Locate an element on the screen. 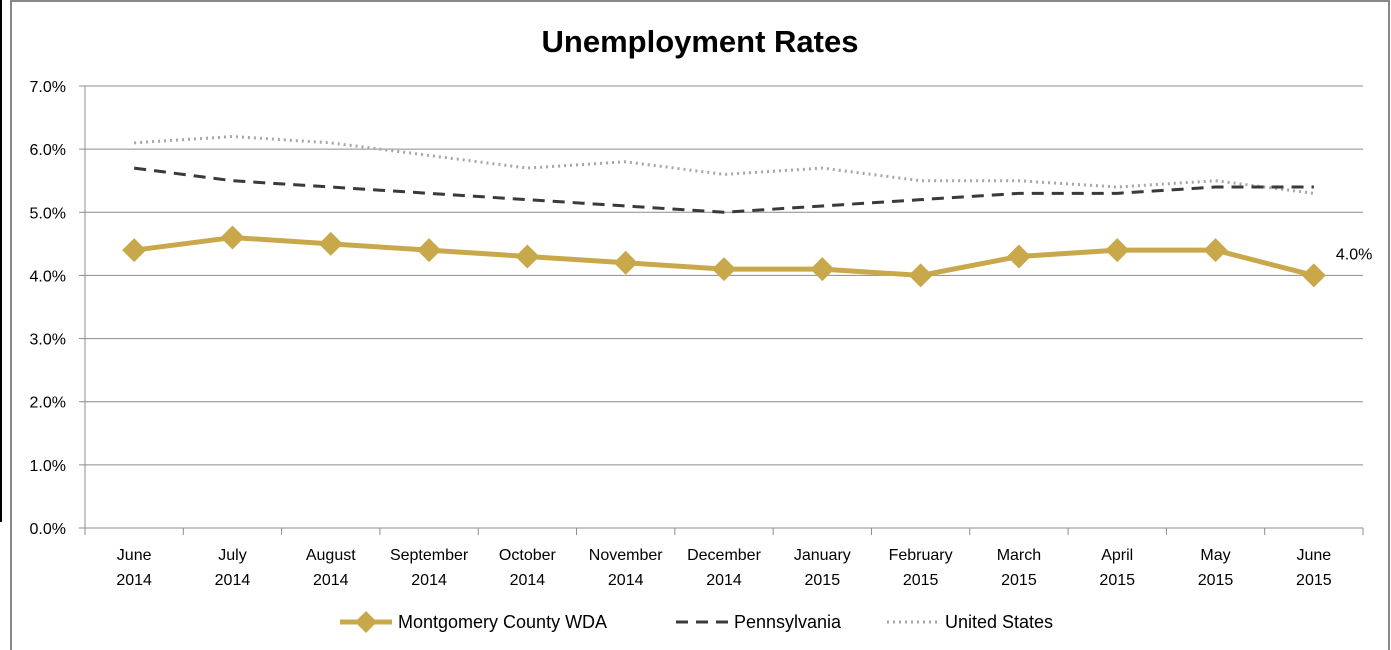 Image resolution: width=1391 pixels, height=650 pixels. x-tick-label: May 2015 is located at coordinates (1216, 568).